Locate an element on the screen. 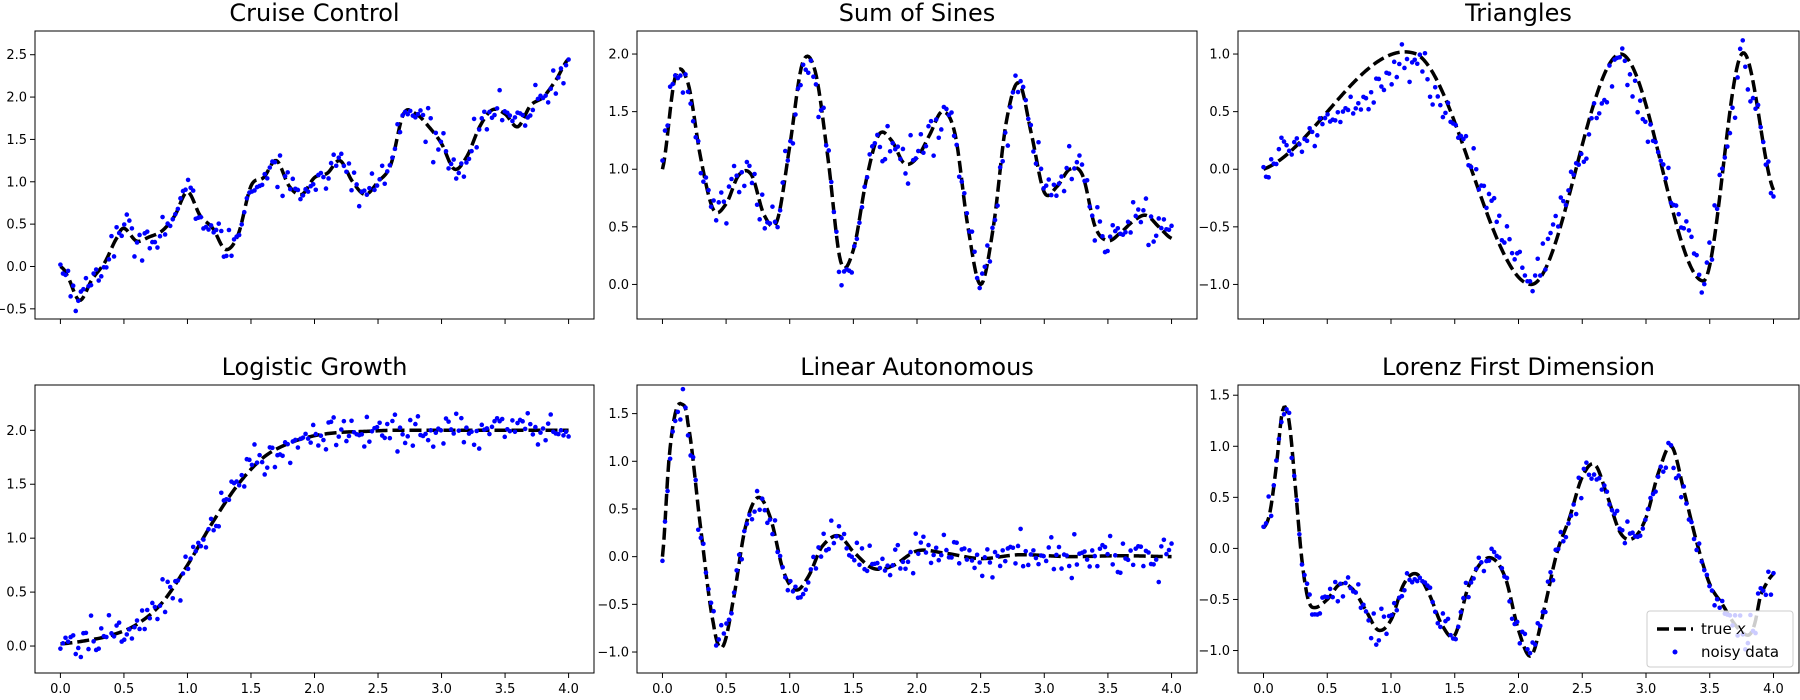  x-tick-label: 2.5 is located at coordinates (1582, 689).